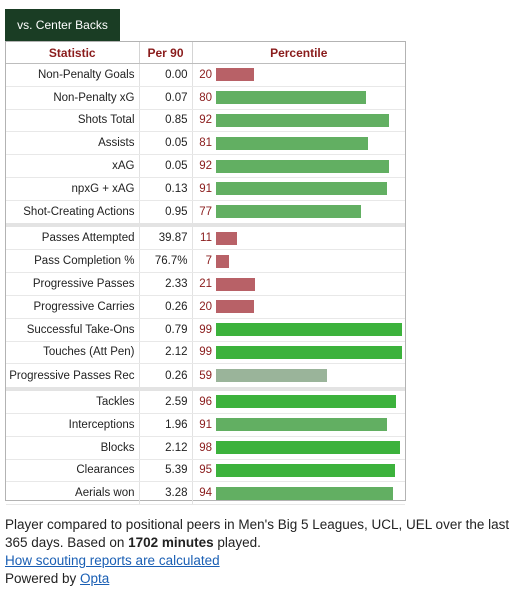 The width and height of the screenshot is (515, 592). I want to click on per90-value: 2.59, so click(166, 402).